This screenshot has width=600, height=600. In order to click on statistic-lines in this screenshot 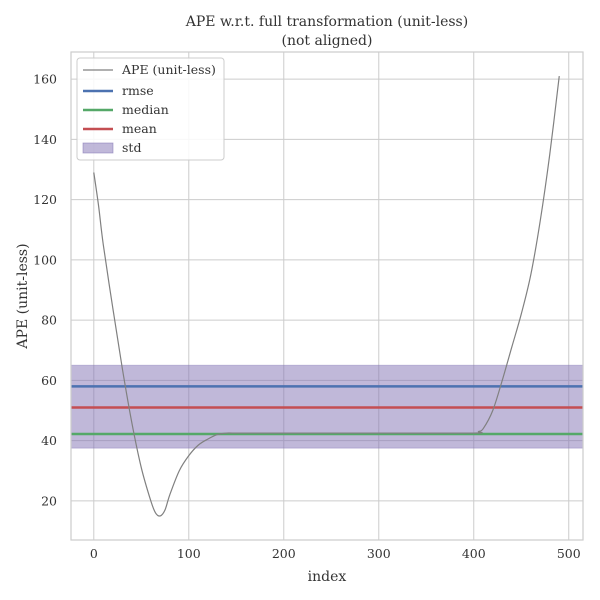, I will do `click(327, 410)`.